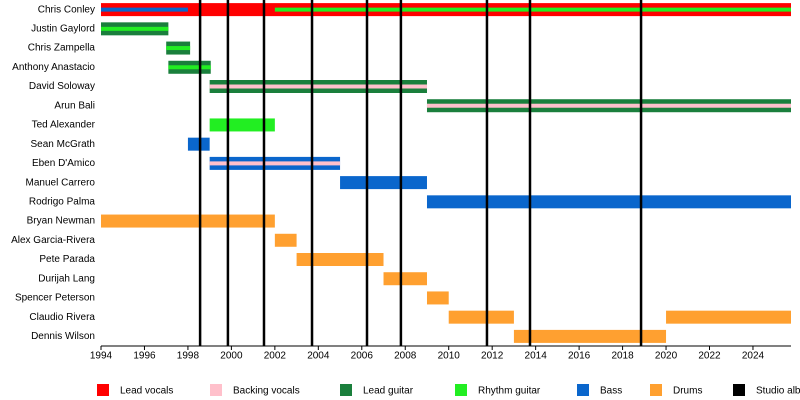  I want to click on legend-label: Lead guitar, so click(388, 391).